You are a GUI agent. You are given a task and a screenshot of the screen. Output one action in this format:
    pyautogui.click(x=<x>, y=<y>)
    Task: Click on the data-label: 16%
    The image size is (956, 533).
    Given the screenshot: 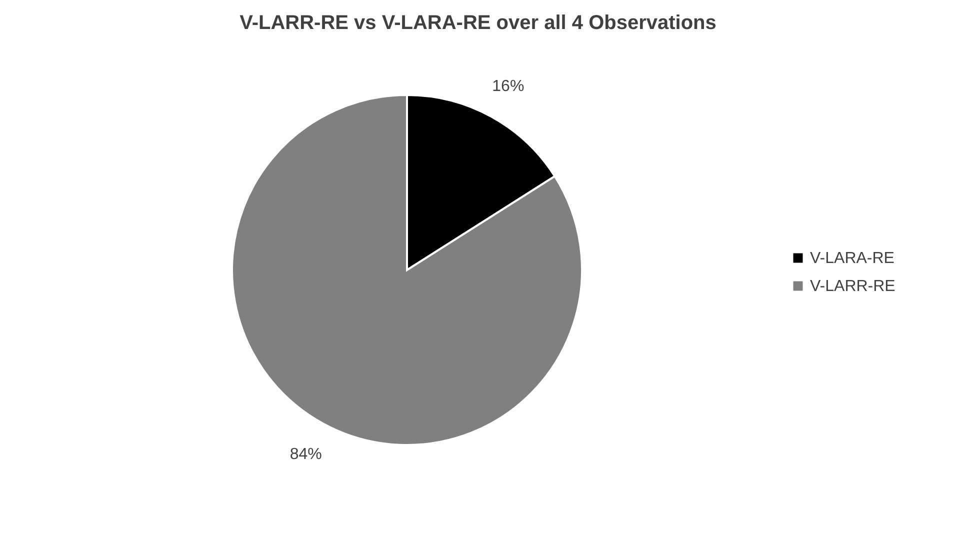 What is the action you would take?
    pyautogui.click(x=508, y=86)
    